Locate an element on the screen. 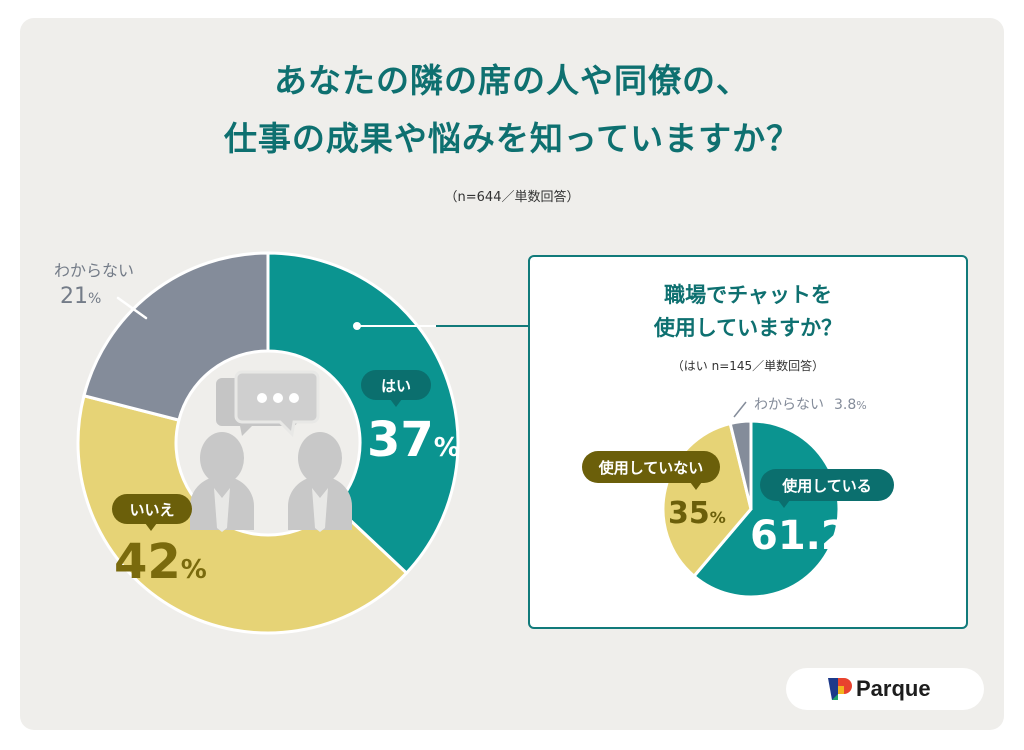 The width and height of the screenshot is (1024, 750). parque-logo-icon is located at coordinates (840, 689).